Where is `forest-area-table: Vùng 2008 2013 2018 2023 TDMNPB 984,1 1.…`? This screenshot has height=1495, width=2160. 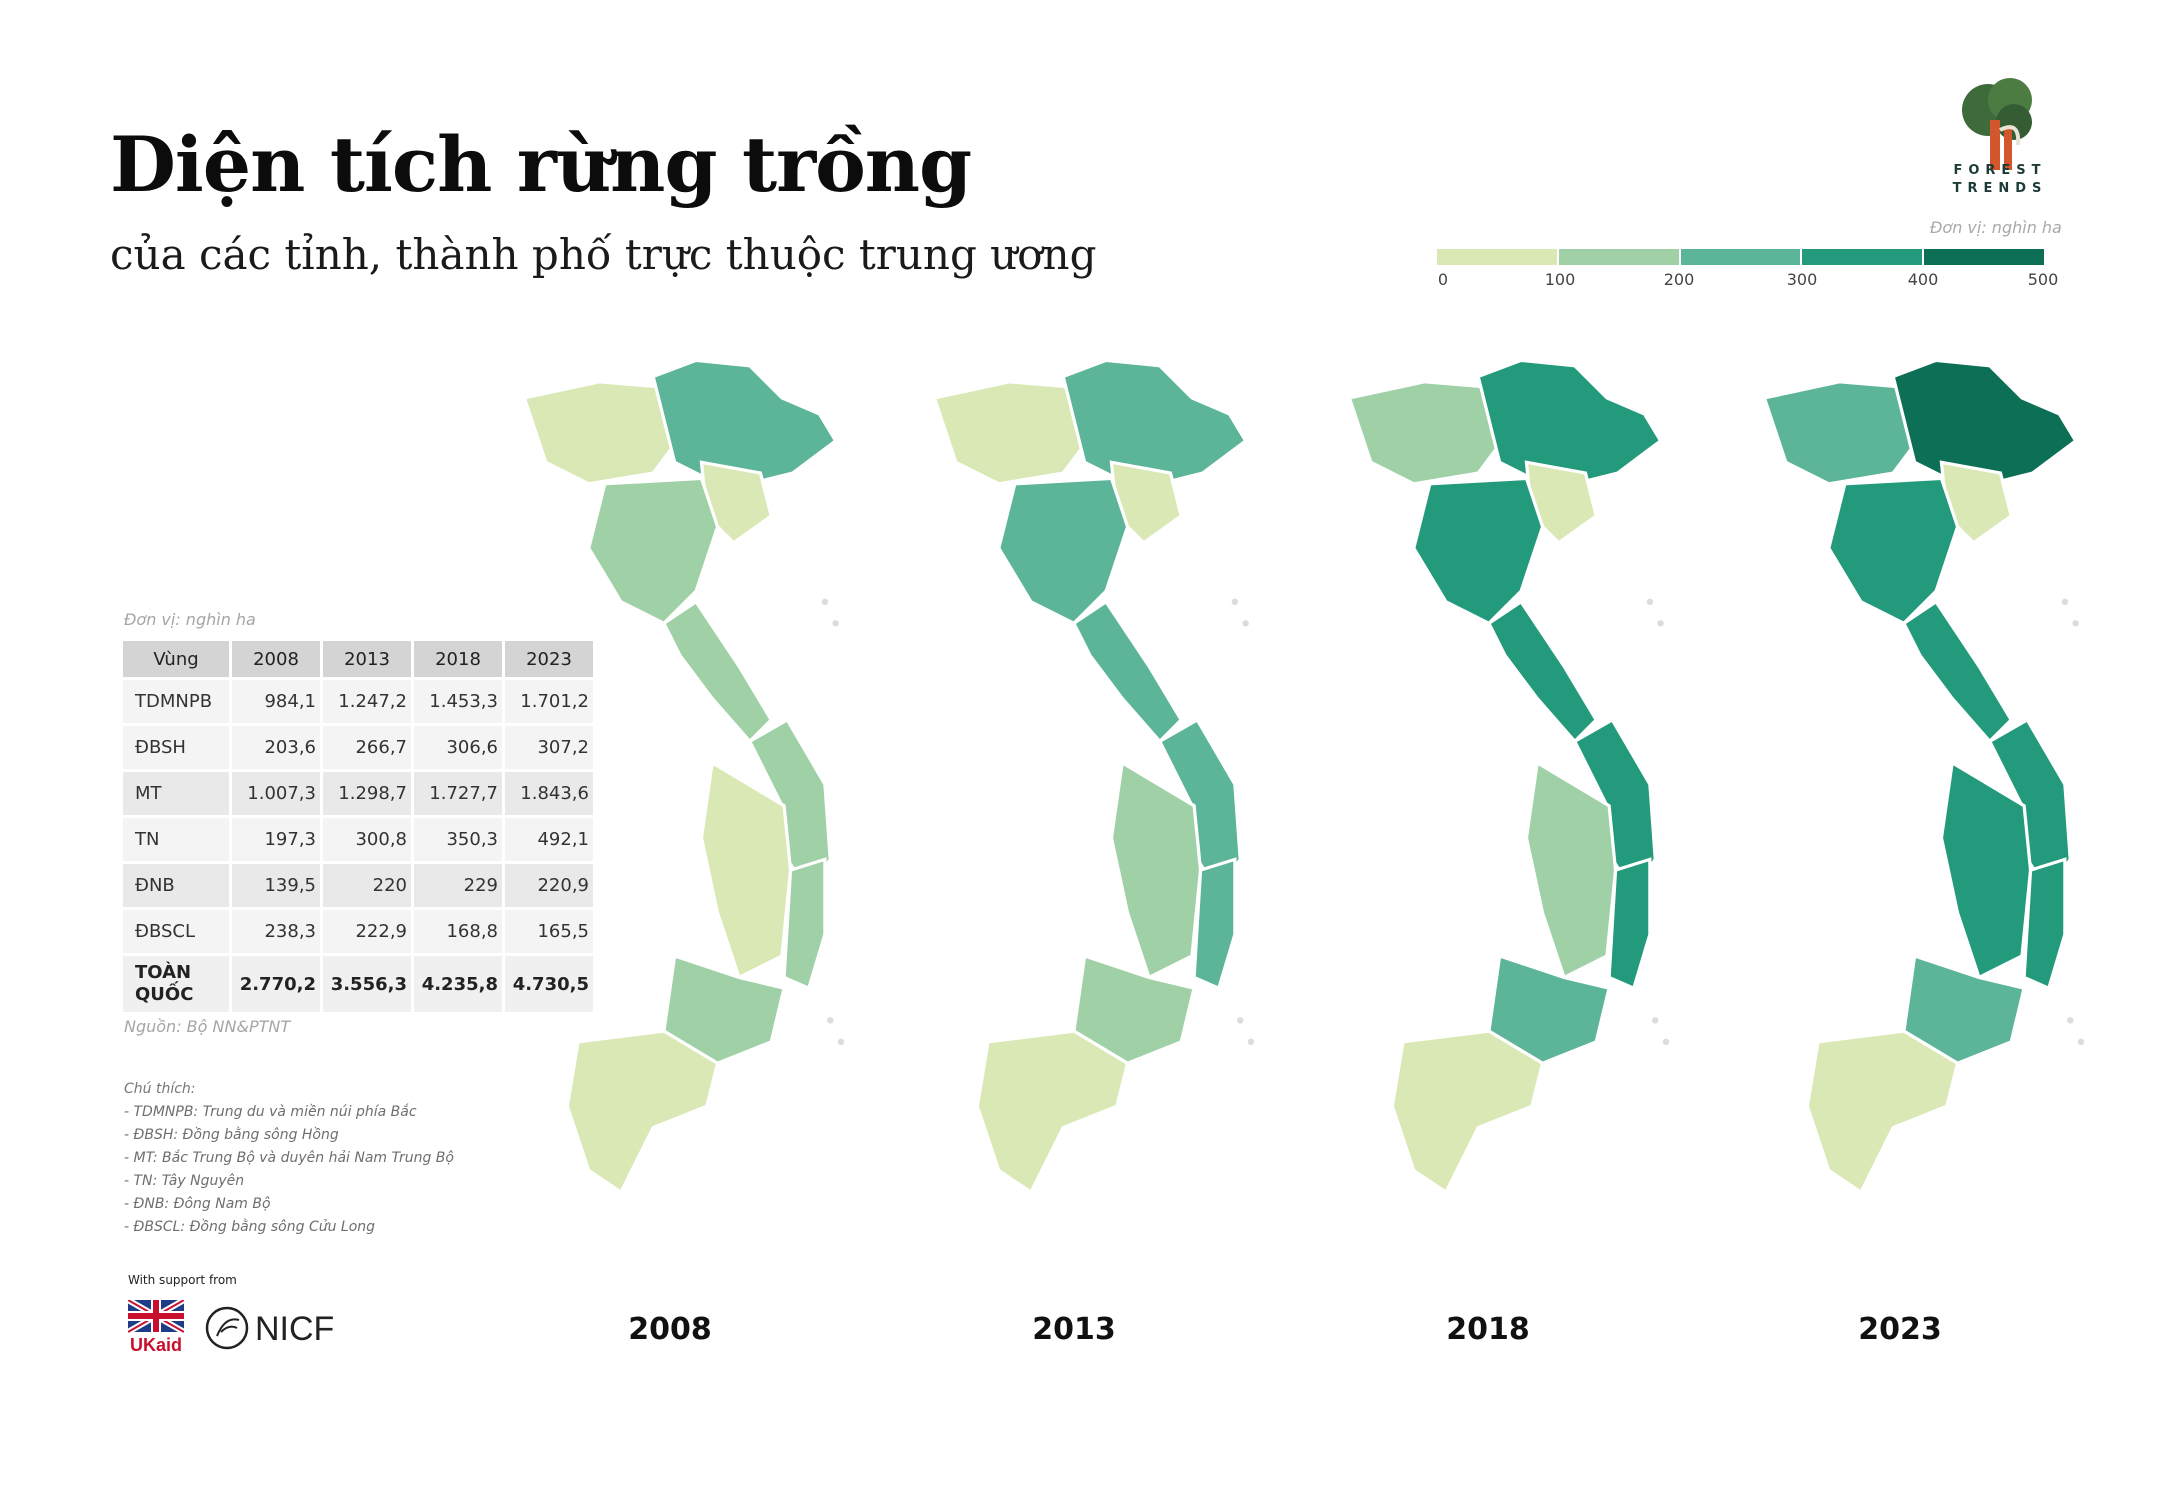 forest-area-table: Vùng 2008 2013 2018 2023 TDMNPB 984,1 1.… is located at coordinates (358, 826).